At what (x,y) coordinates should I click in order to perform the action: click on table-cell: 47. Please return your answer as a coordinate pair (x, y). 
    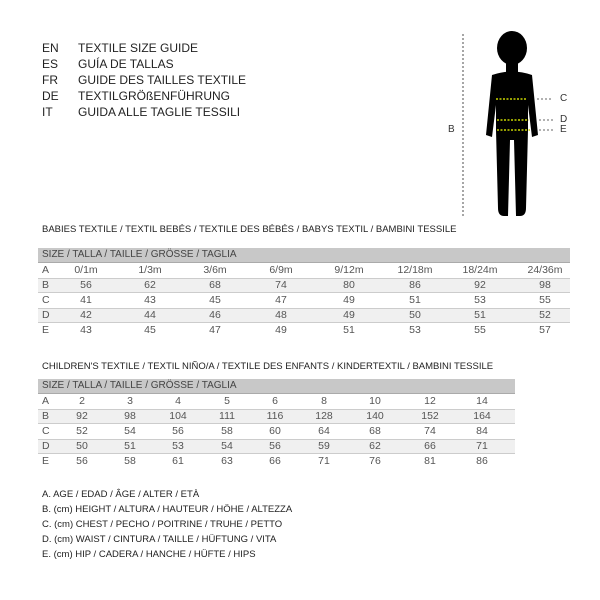
    Looking at the image, I should click on (215, 330).